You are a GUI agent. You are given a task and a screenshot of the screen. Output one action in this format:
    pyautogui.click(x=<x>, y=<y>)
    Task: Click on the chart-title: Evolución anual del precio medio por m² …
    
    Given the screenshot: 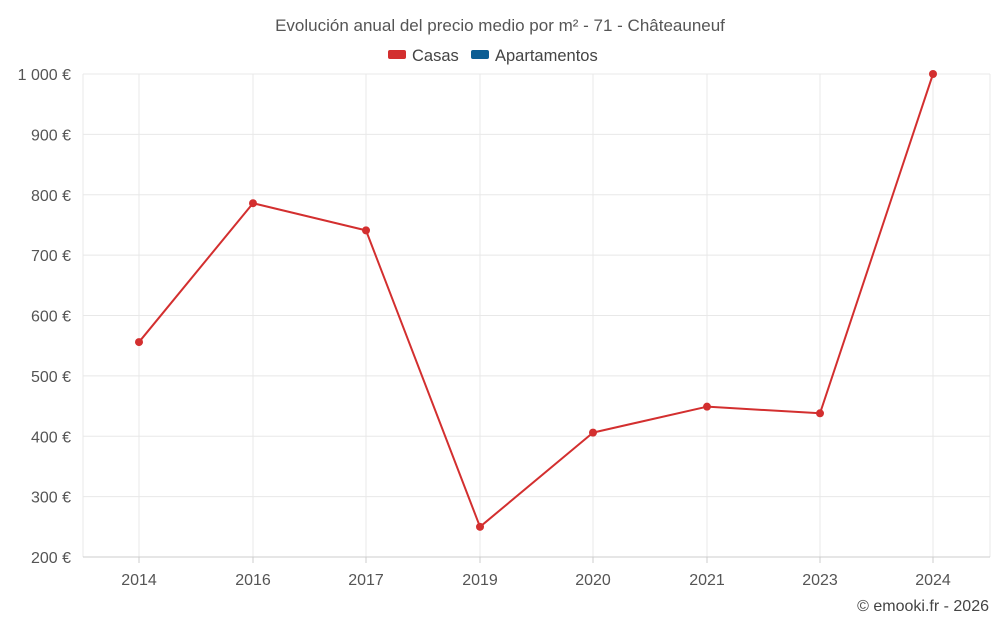 What is the action you would take?
    pyautogui.click(x=500, y=25)
    